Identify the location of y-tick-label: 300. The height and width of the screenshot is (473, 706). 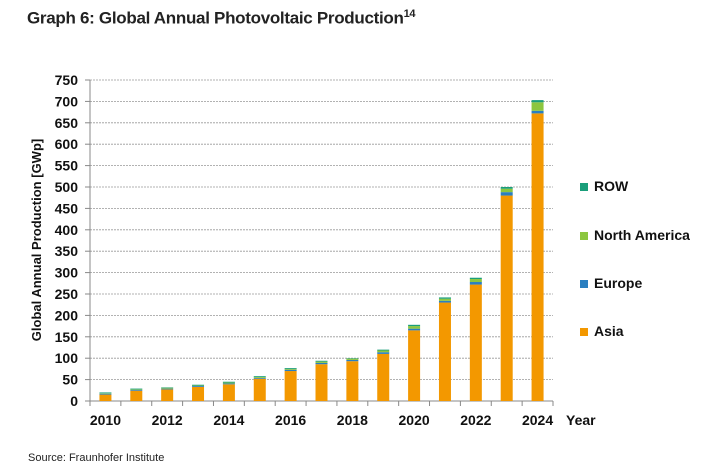
(67, 273).